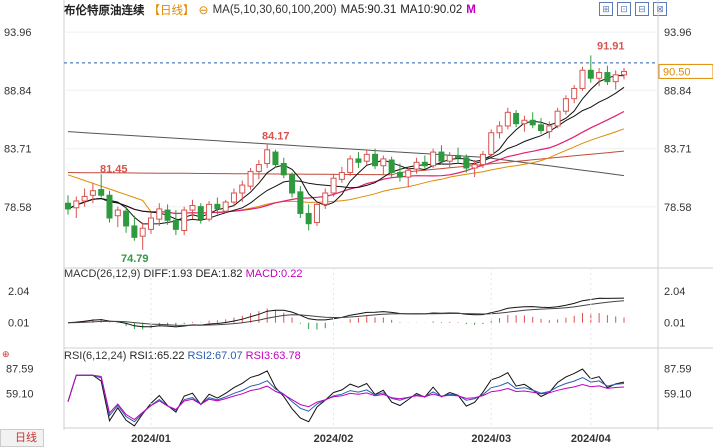 Image resolution: width=713 pixels, height=447 pixels. What do you see at coordinates (18, 324) in the screenshot?
I see `macd-tick-left: 0.01` at bounding box center [18, 324].